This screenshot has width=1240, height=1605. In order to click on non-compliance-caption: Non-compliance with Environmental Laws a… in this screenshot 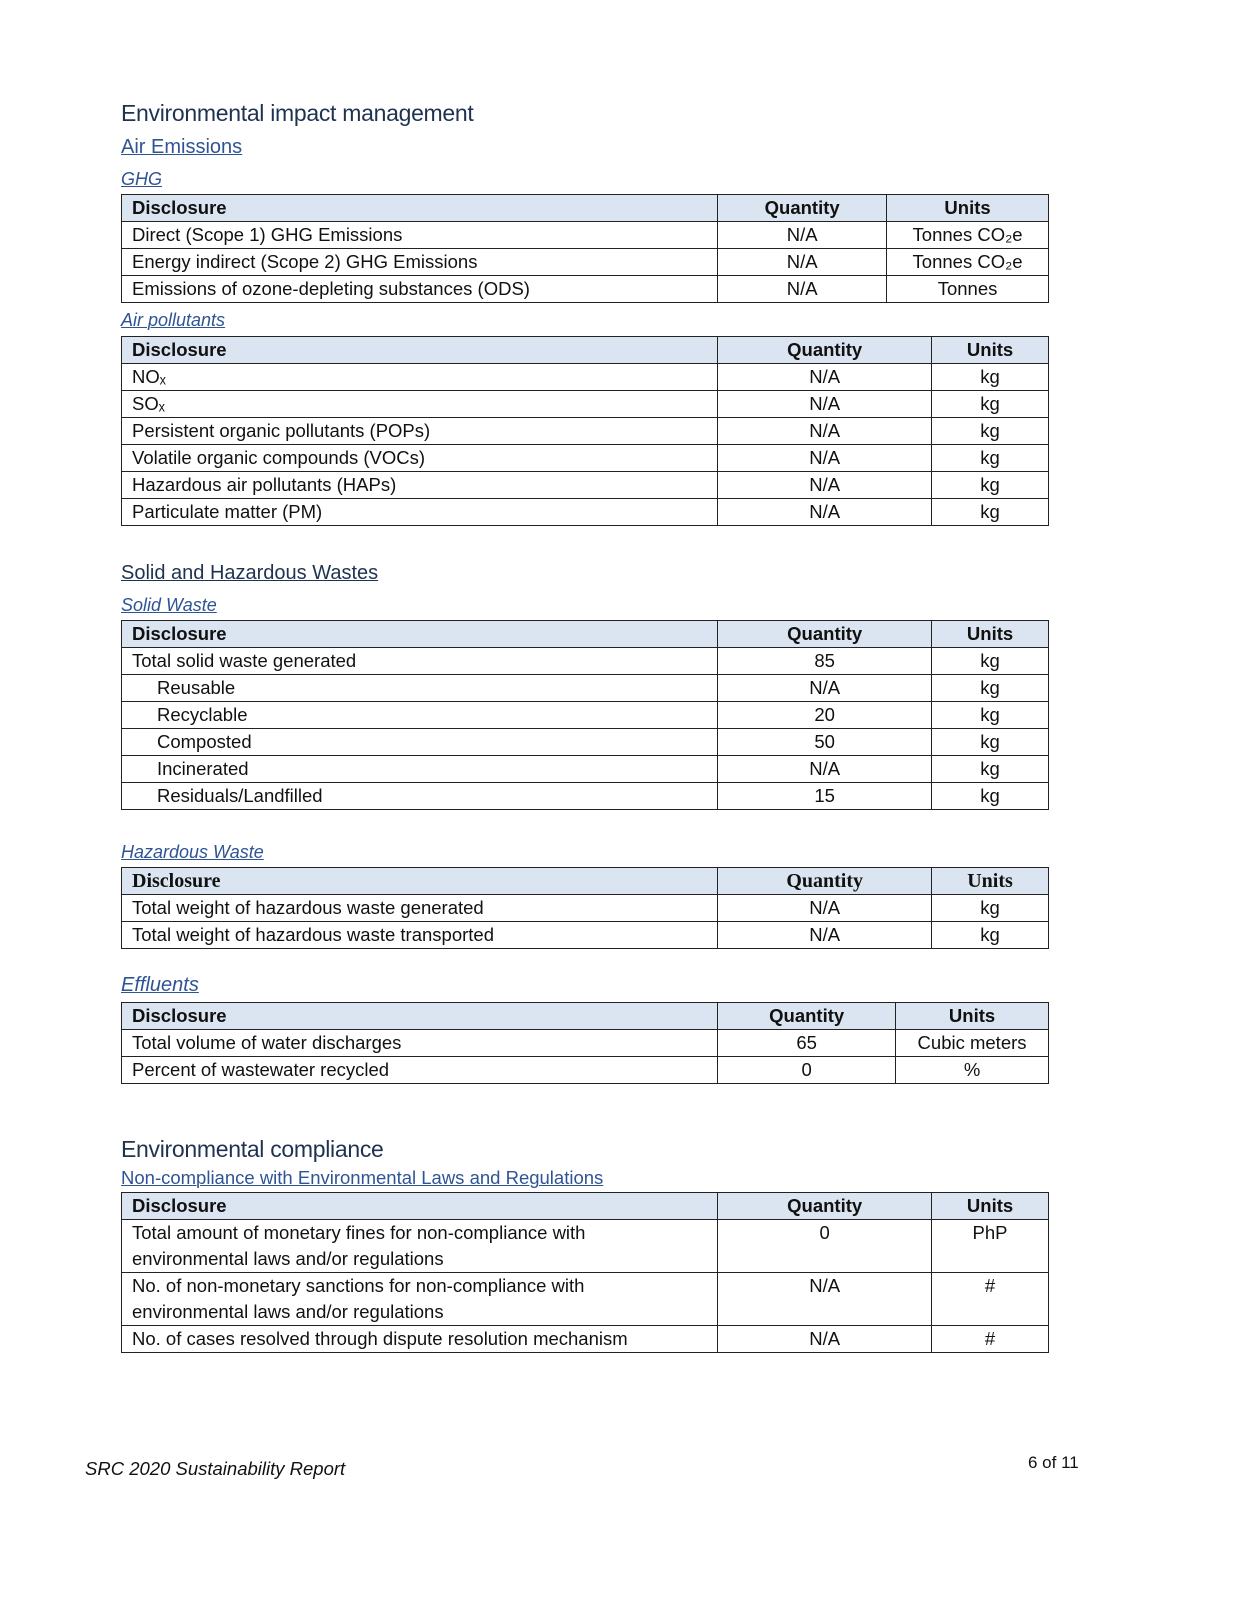, I will do `click(362, 1177)`.